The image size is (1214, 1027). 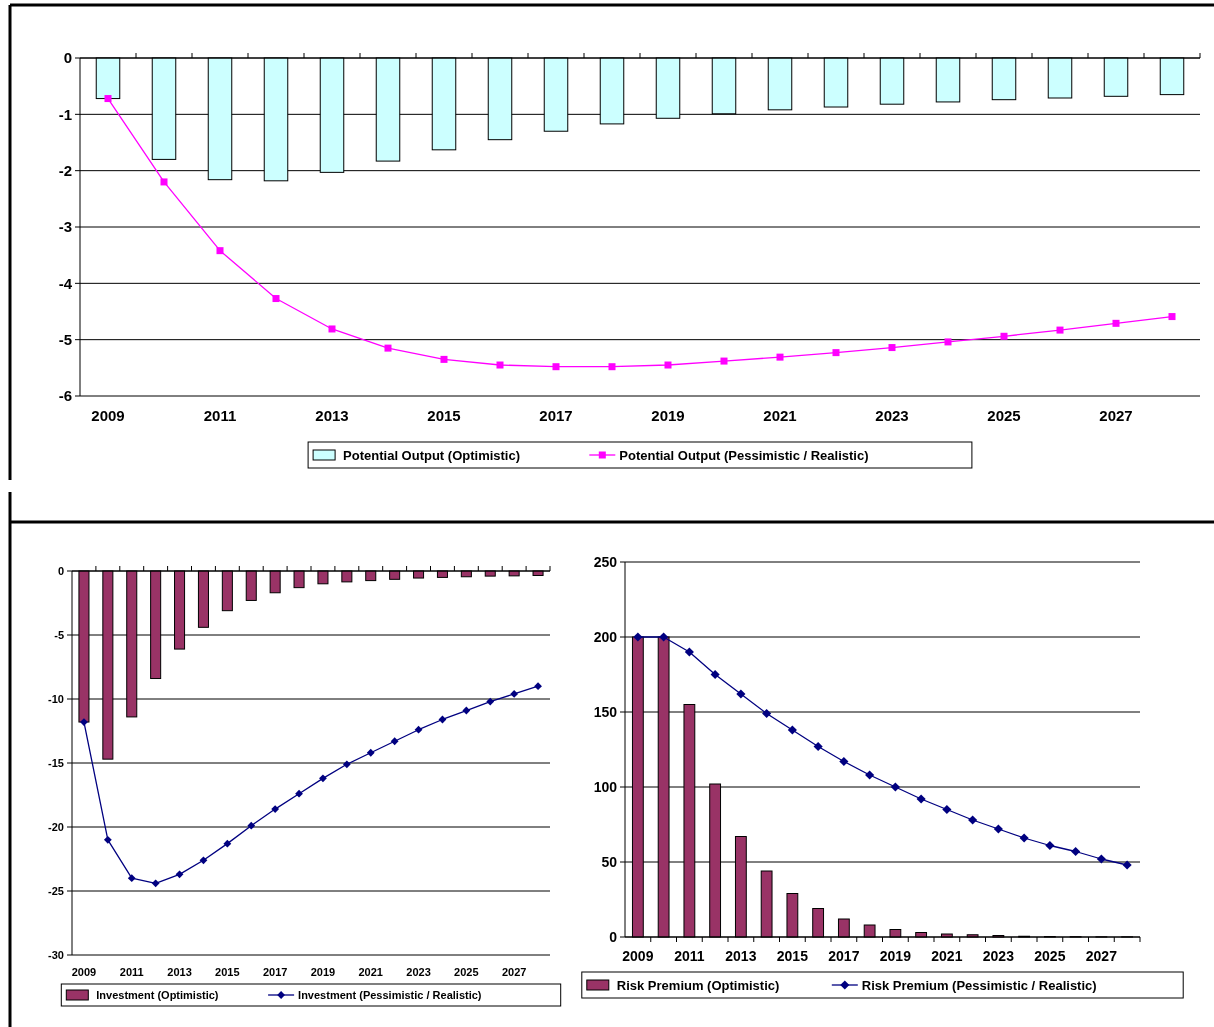 What do you see at coordinates (605, 561) in the screenshot?
I see `y-tick-label: 250` at bounding box center [605, 561].